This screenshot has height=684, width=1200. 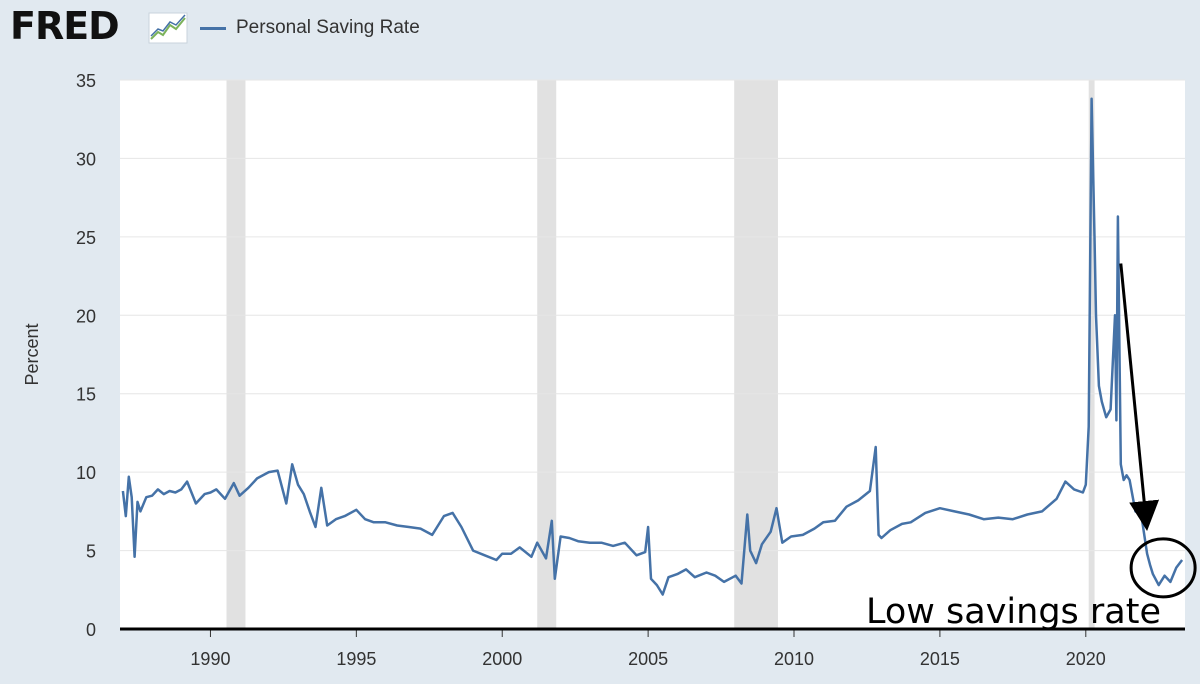 What do you see at coordinates (86, 159) in the screenshot?
I see `y-tick-label: 30` at bounding box center [86, 159].